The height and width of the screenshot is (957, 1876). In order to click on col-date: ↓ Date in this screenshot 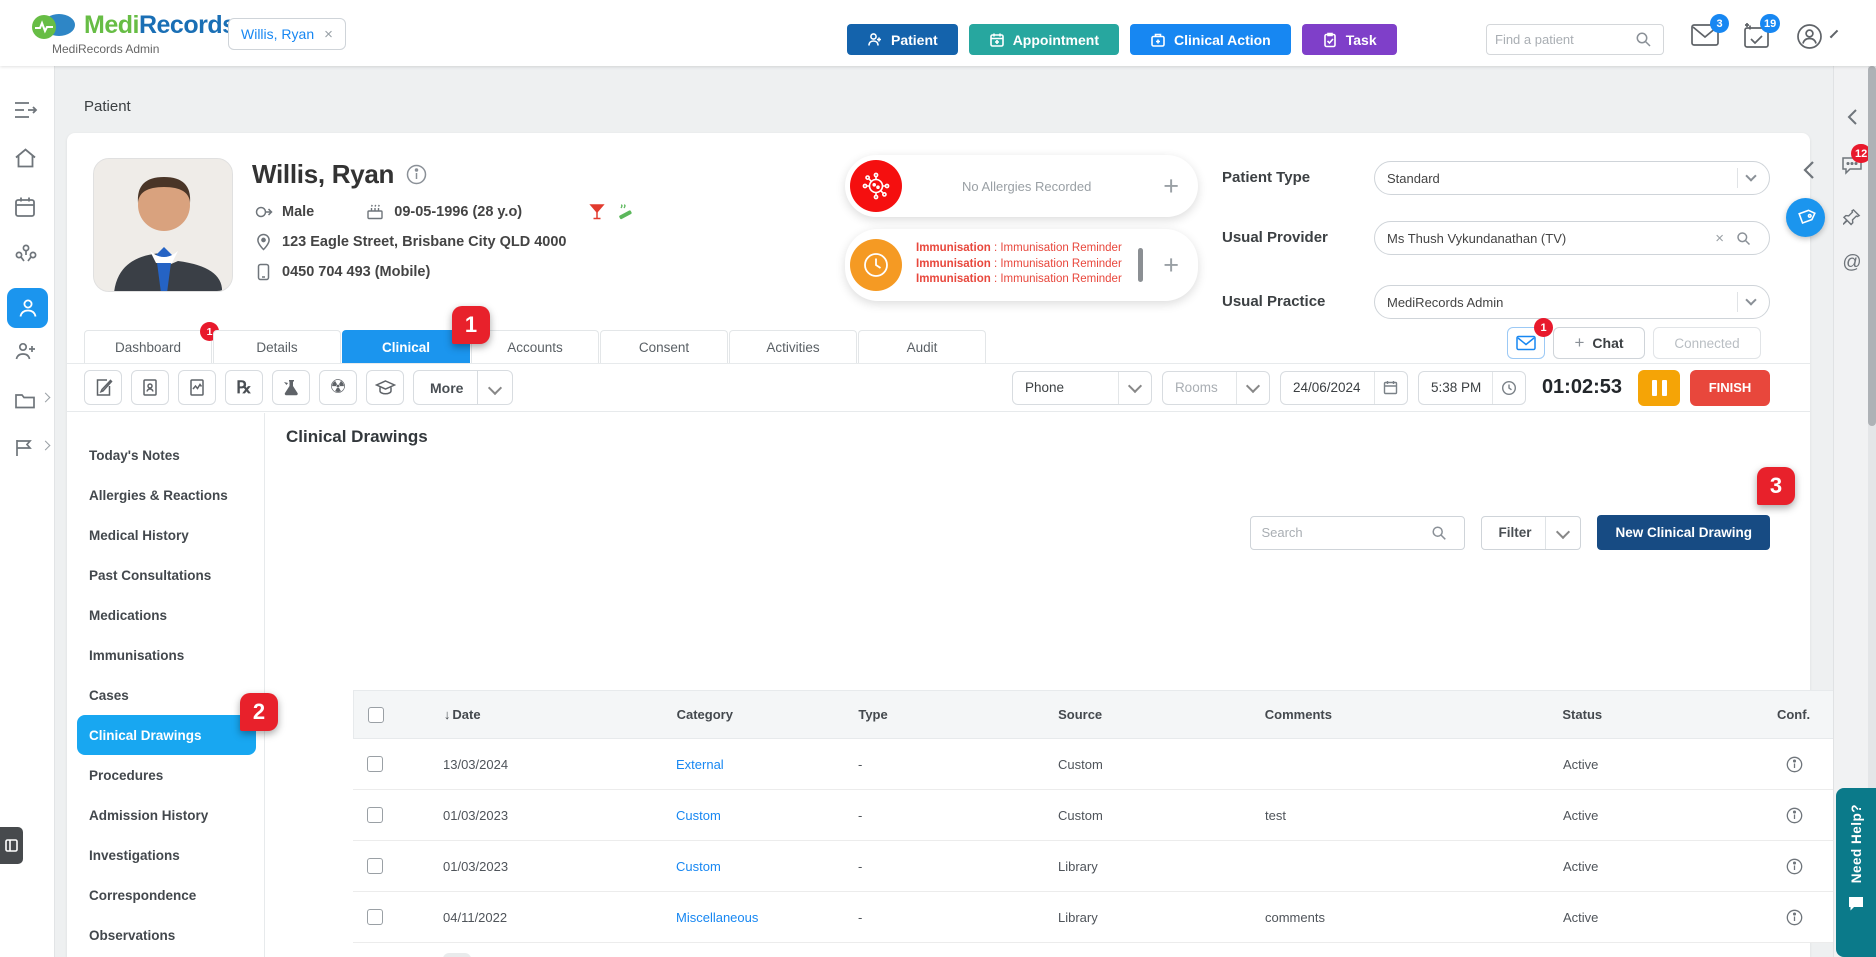, I will do `click(462, 714)`.